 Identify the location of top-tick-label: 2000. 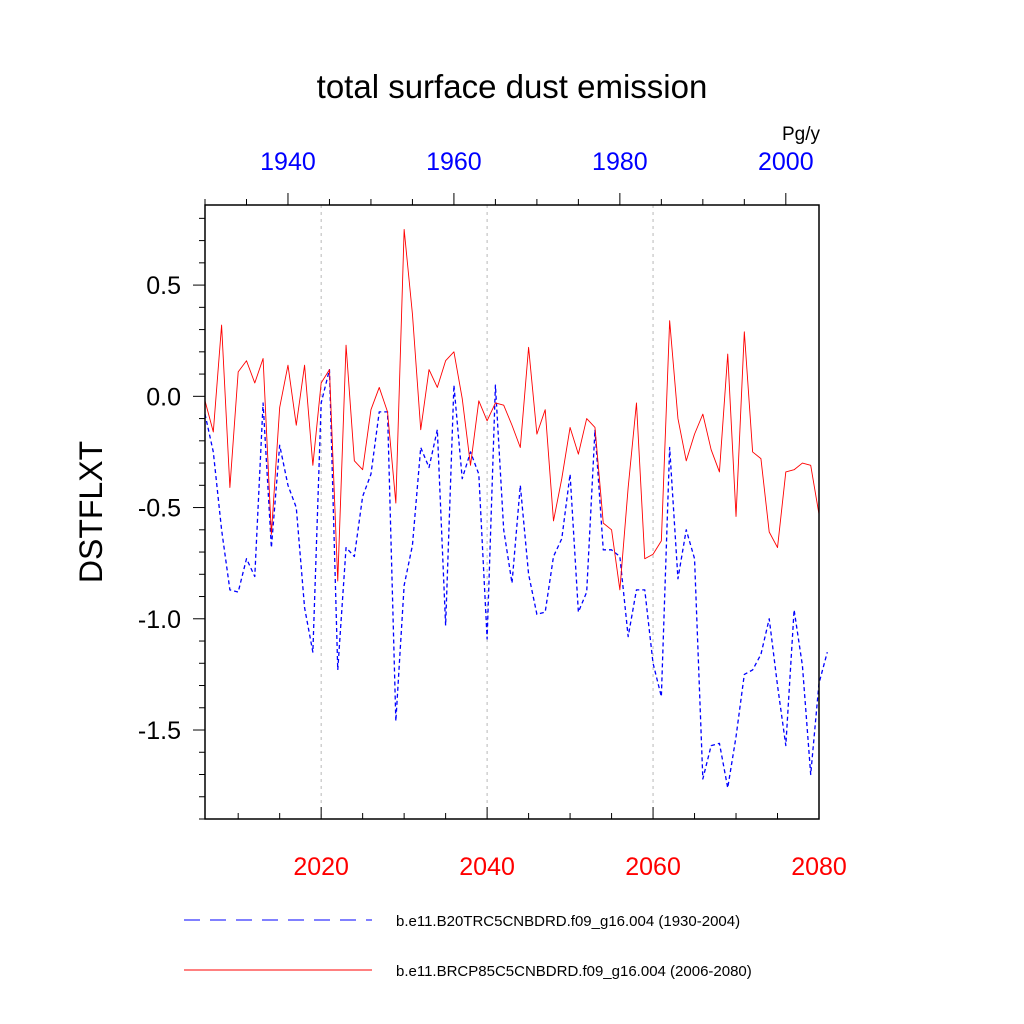
(786, 162).